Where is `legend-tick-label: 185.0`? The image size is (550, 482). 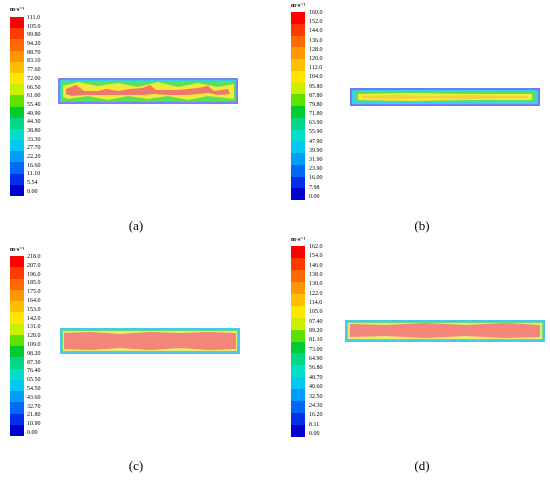 legend-tick-label: 185.0 is located at coordinates (34, 283).